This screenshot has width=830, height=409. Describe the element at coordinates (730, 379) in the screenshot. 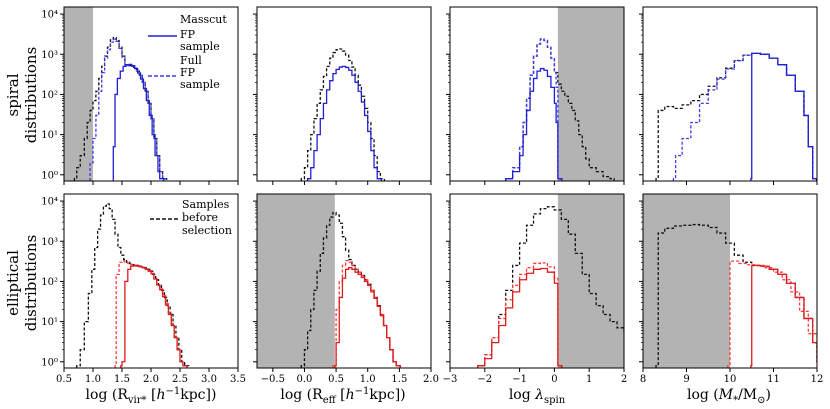

I see `x-tick-label: 10` at that location.